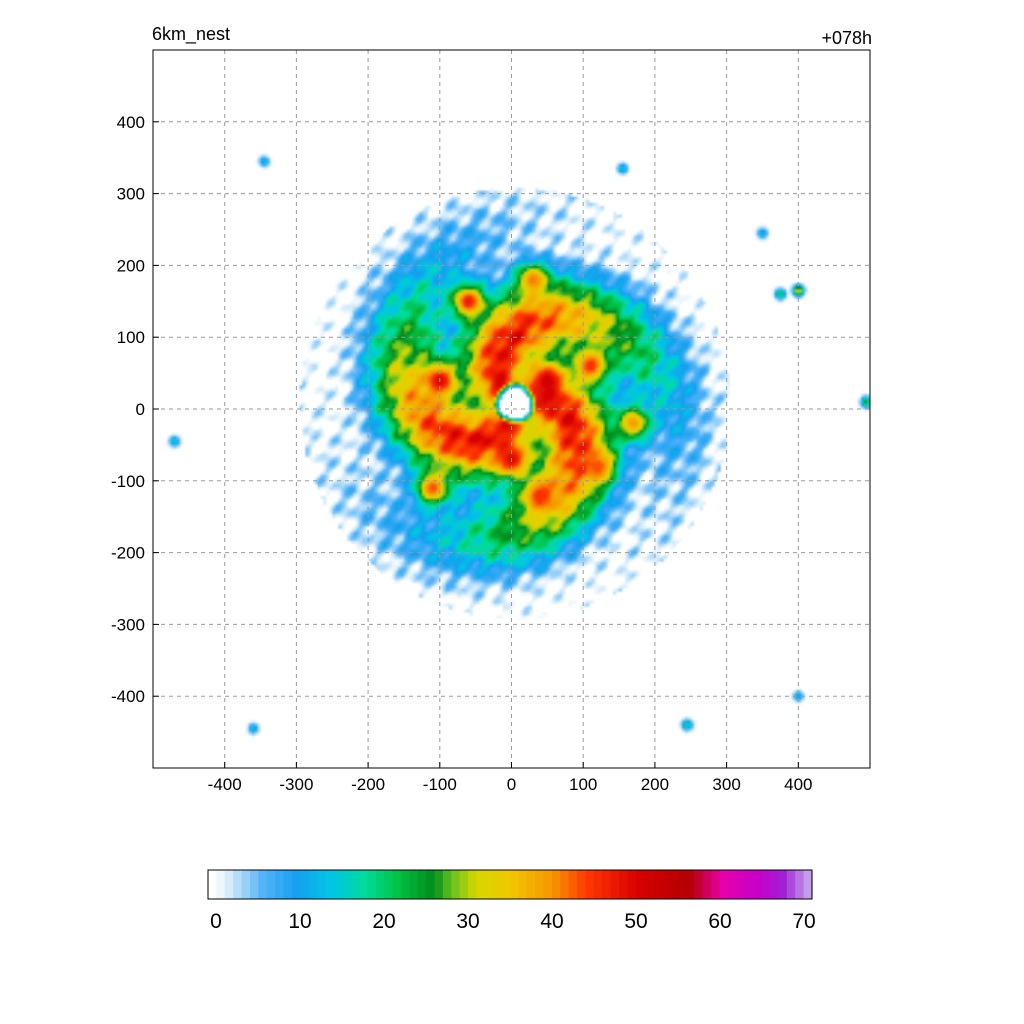 The width and height of the screenshot is (1024, 1024). Describe the element at coordinates (511, 784) in the screenshot. I see `x-tick-label: 0` at that location.